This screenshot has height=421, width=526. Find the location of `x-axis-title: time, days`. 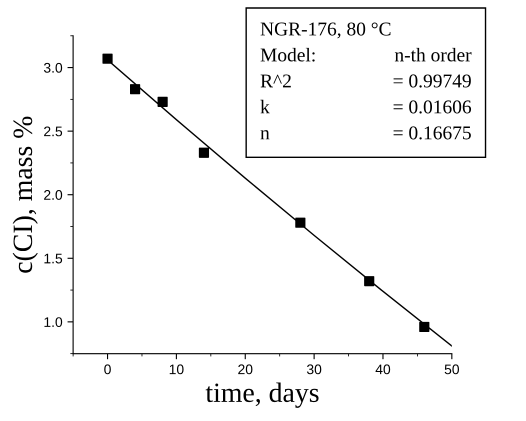

x-axis-title: time, days is located at coordinates (262, 395).